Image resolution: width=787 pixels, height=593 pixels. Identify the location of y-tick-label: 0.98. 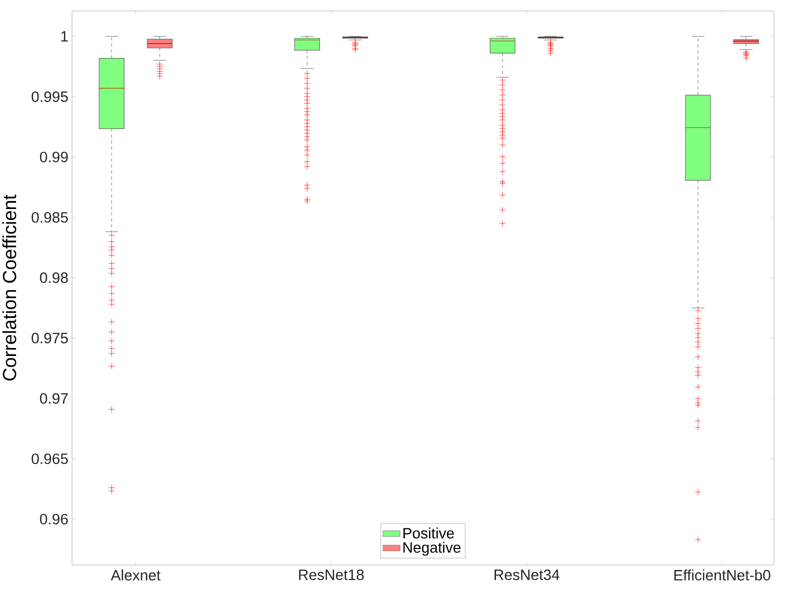
(54, 278).